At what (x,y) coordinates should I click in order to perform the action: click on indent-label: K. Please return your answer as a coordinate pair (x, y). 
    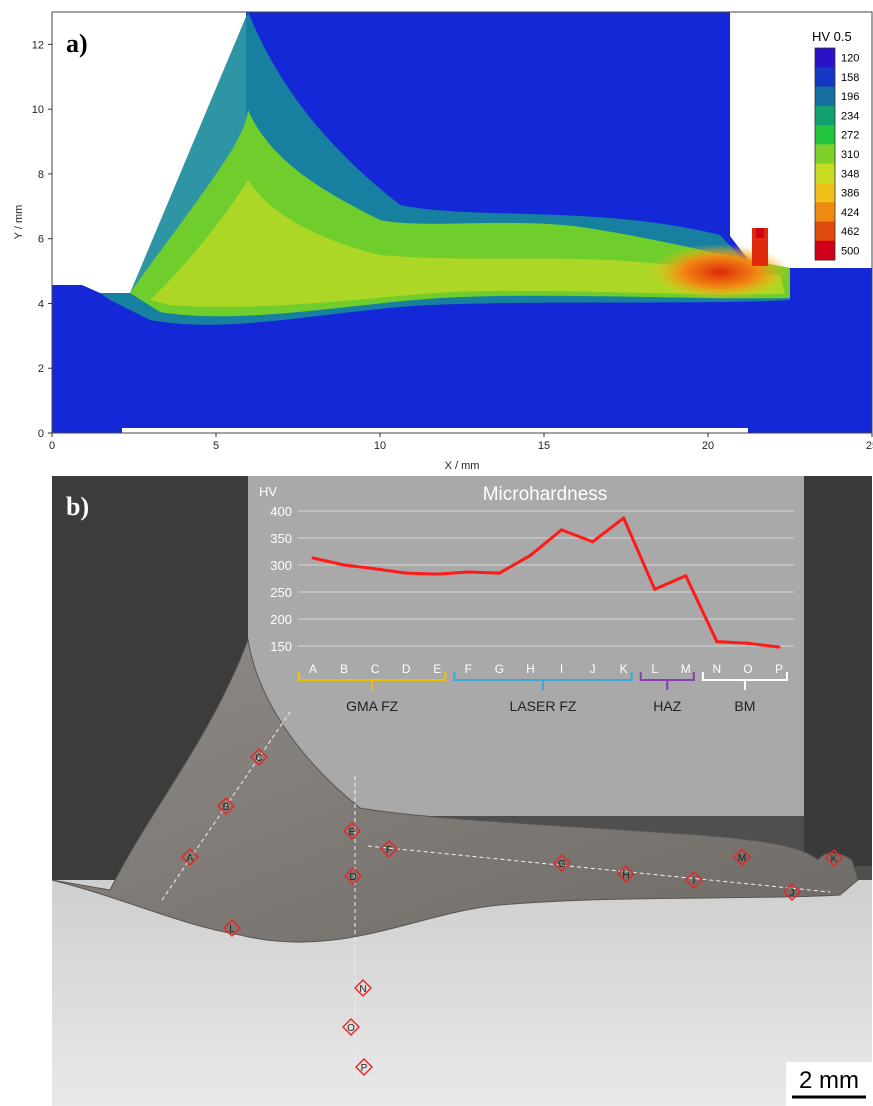
    Looking at the image, I should click on (834, 859).